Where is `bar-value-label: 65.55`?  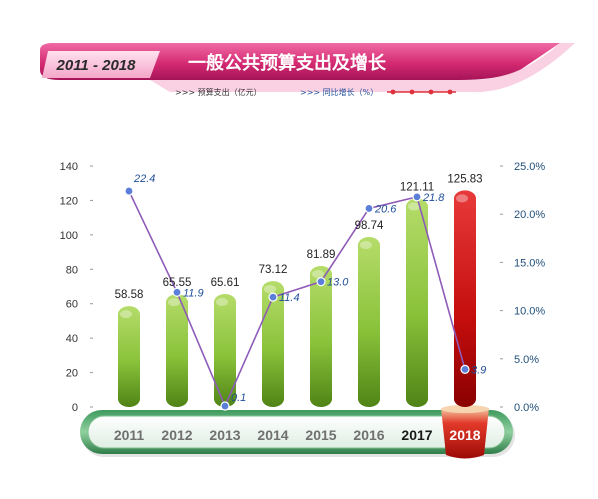 bar-value-label: 65.55 is located at coordinates (177, 283).